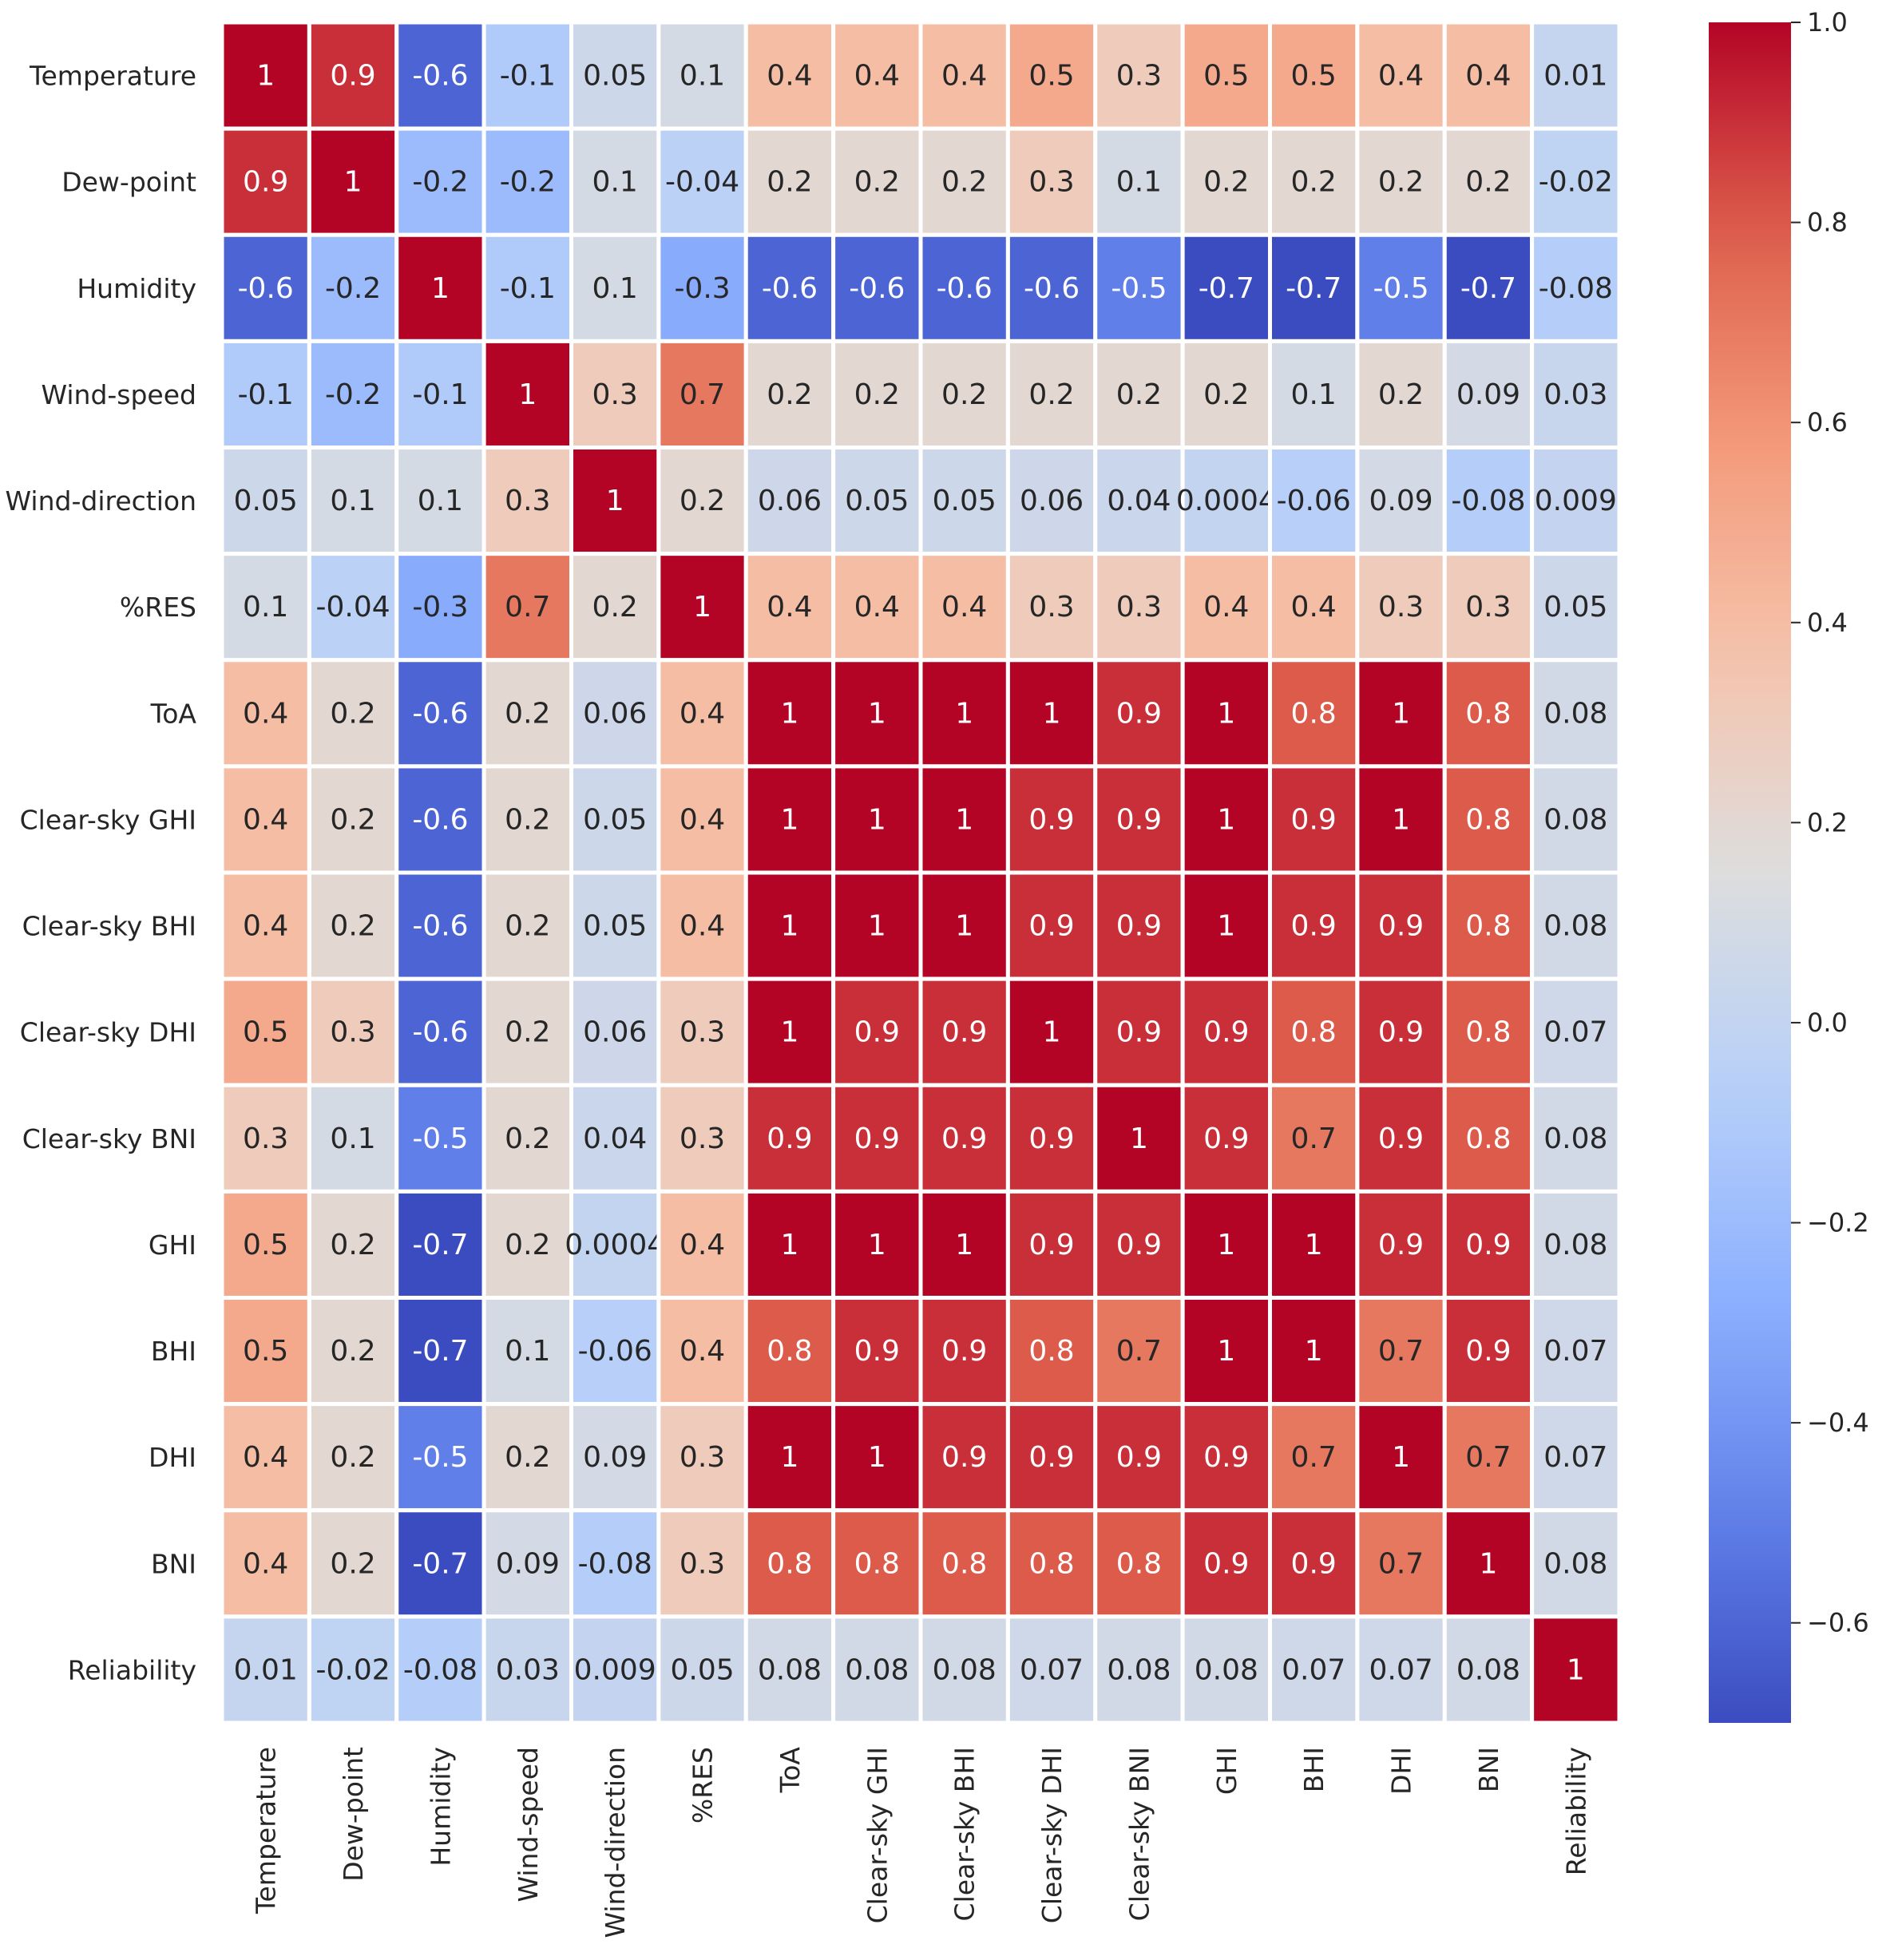 Image resolution: width=1898 pixels, height=1960 pixels. What do you see at coordinates (1575, 608) in the screenshot?
I see `cell-value-label: 0.05` at bounding box center [1575, 608].